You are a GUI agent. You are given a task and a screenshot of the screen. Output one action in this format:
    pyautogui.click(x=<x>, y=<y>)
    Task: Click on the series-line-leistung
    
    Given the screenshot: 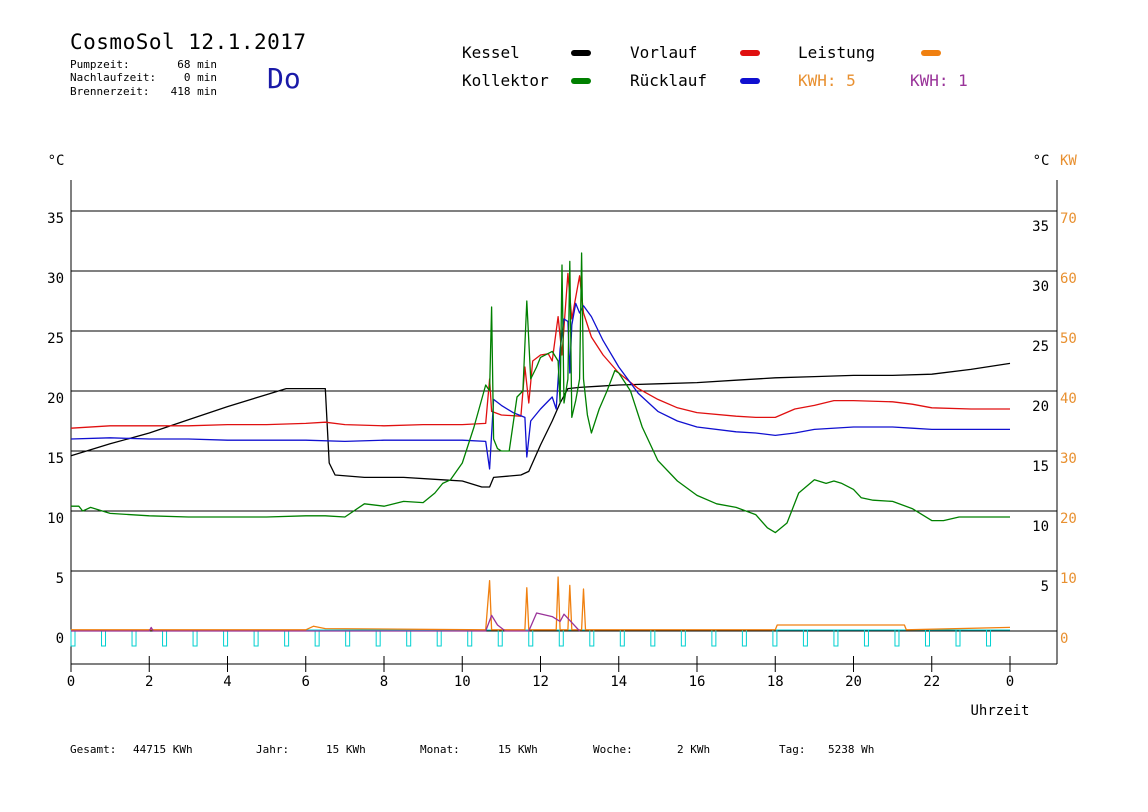 What is the action you would take?
    pyautogui.click(x=541, y=603)
    